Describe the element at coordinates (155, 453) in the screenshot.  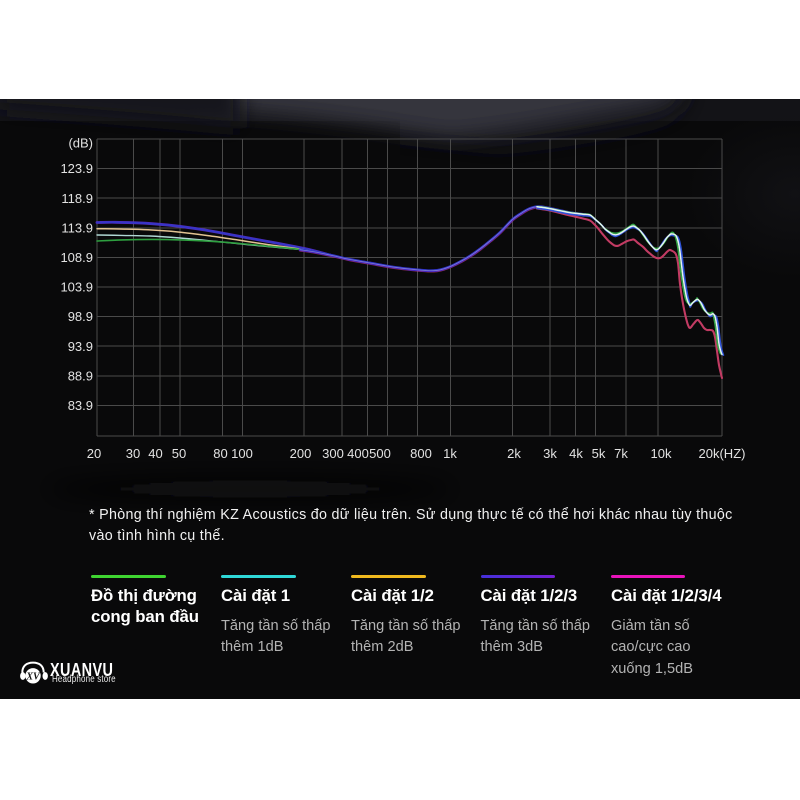
I see `svg-text: 40` at that location.